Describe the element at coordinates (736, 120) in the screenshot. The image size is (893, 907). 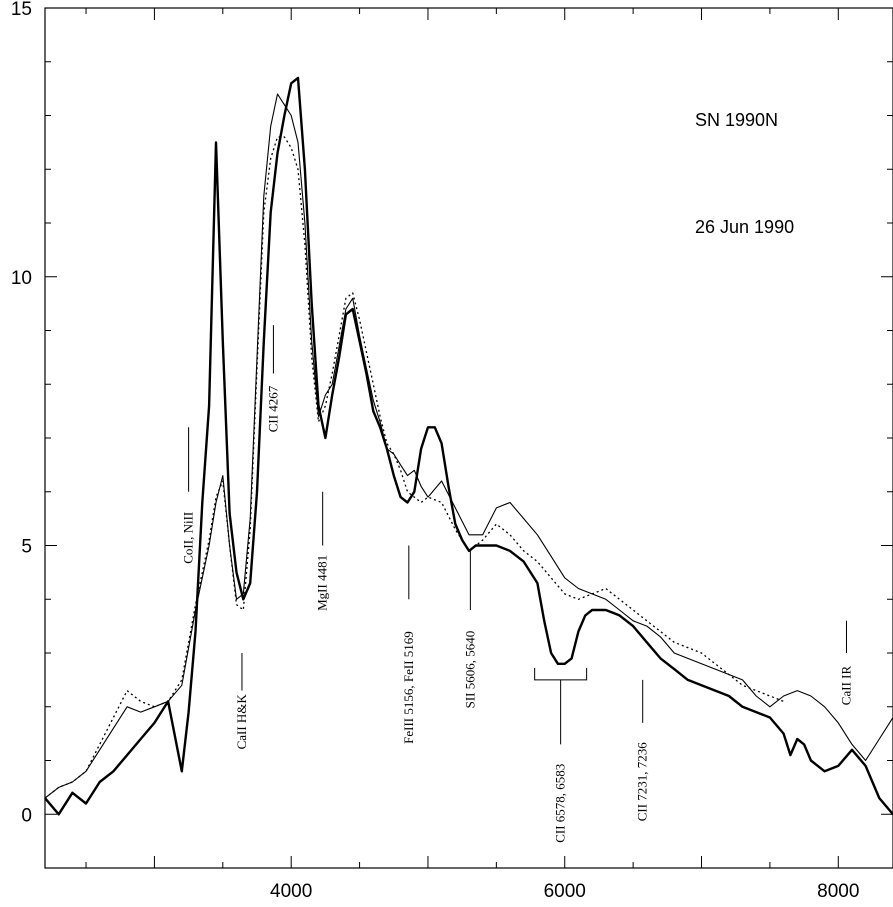
I see `object-name: SN 1990N` at that location.